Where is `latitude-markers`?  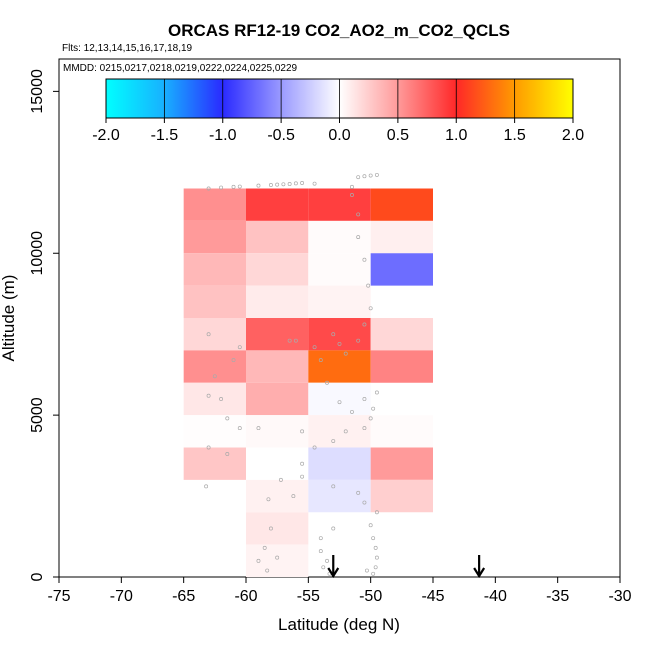 latitude-markers is located at coordinates (406, 567).